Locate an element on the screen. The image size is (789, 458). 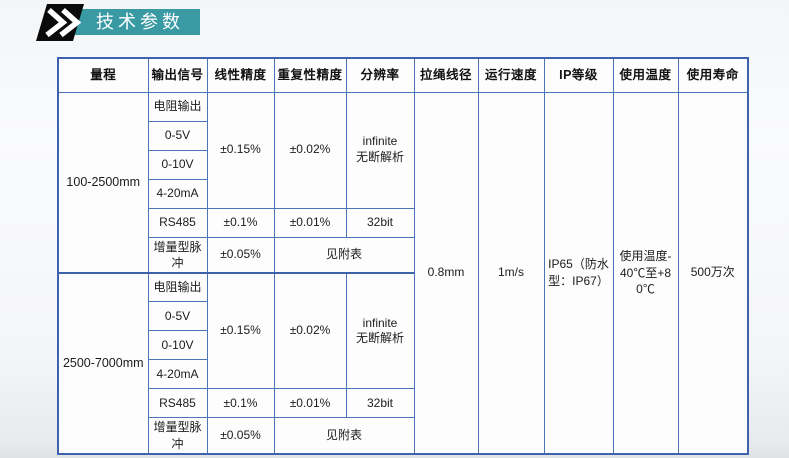
cell-resolution-analog-2: infinite 无断解析 is located at coordinates (380, 330).